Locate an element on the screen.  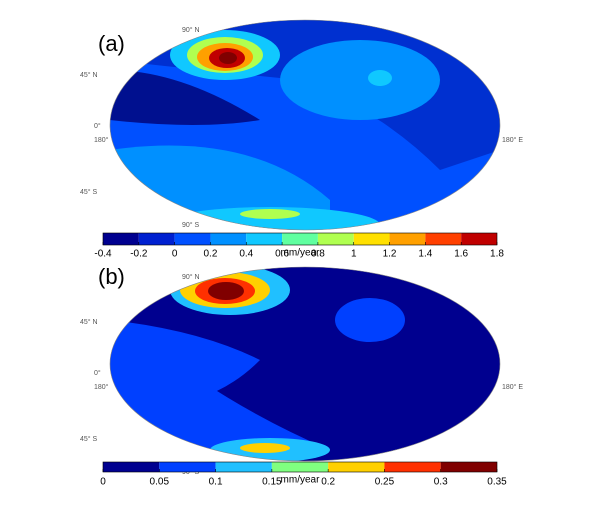
colorbar-tick-label: 0.3 is located at coordinates (441, 482).